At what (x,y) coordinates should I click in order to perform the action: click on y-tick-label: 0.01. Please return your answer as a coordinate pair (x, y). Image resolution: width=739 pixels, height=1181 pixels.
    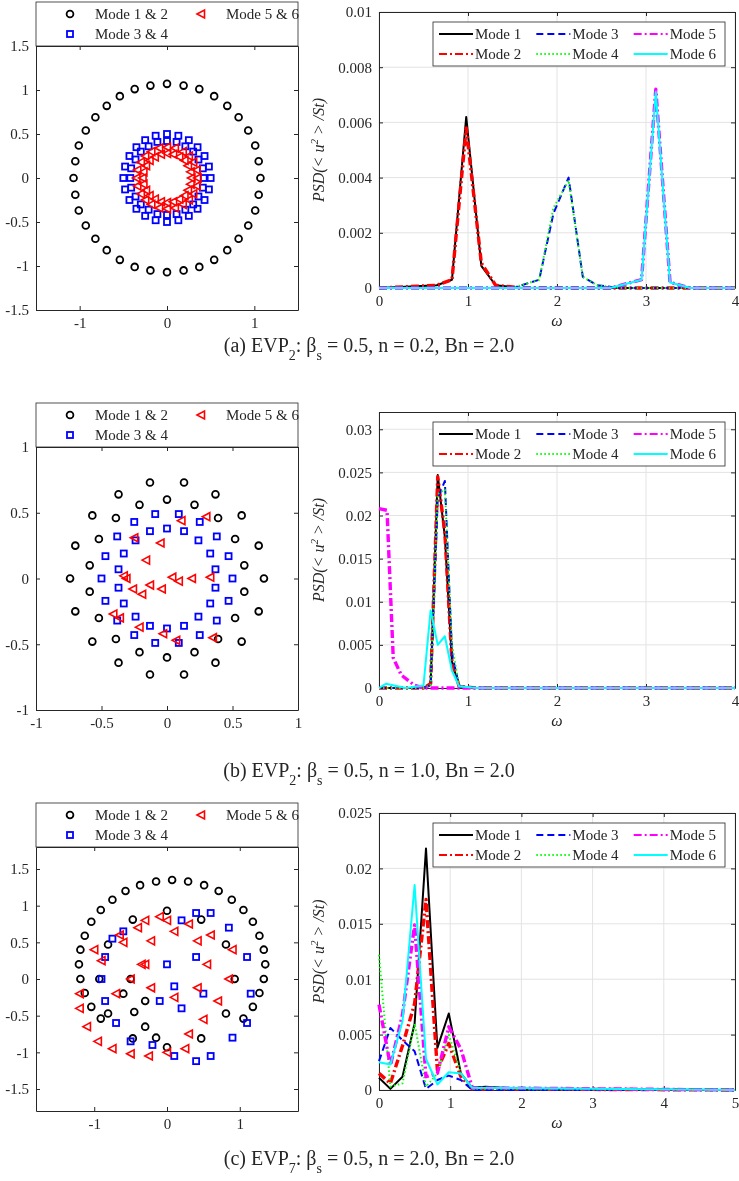
    Looking at the image, I should click on (358, 602).